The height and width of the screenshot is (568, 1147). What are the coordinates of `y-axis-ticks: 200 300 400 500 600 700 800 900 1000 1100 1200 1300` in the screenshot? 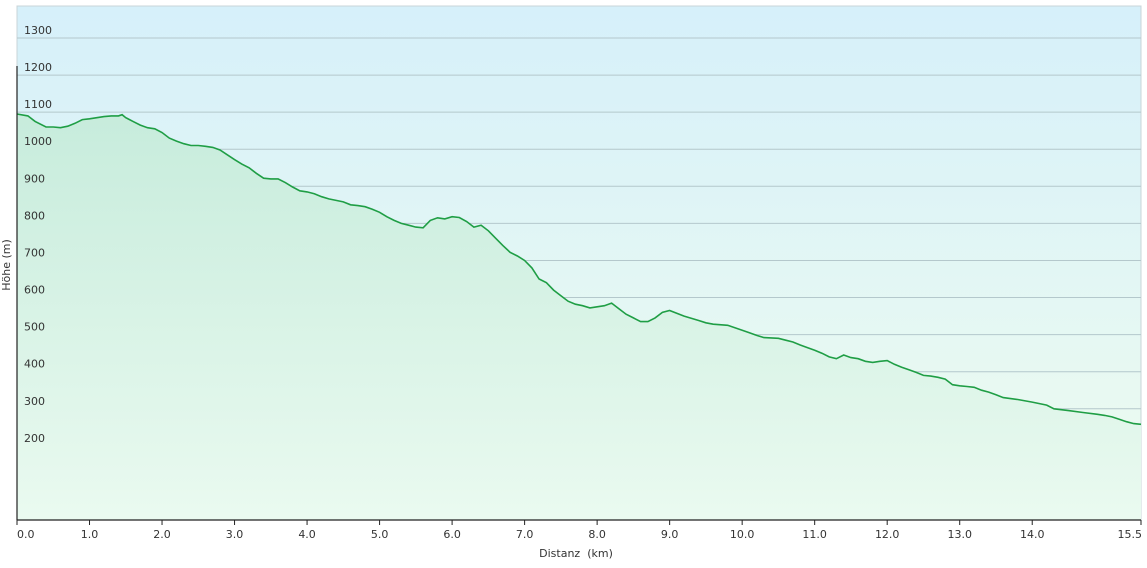 It's located at (38, 234).